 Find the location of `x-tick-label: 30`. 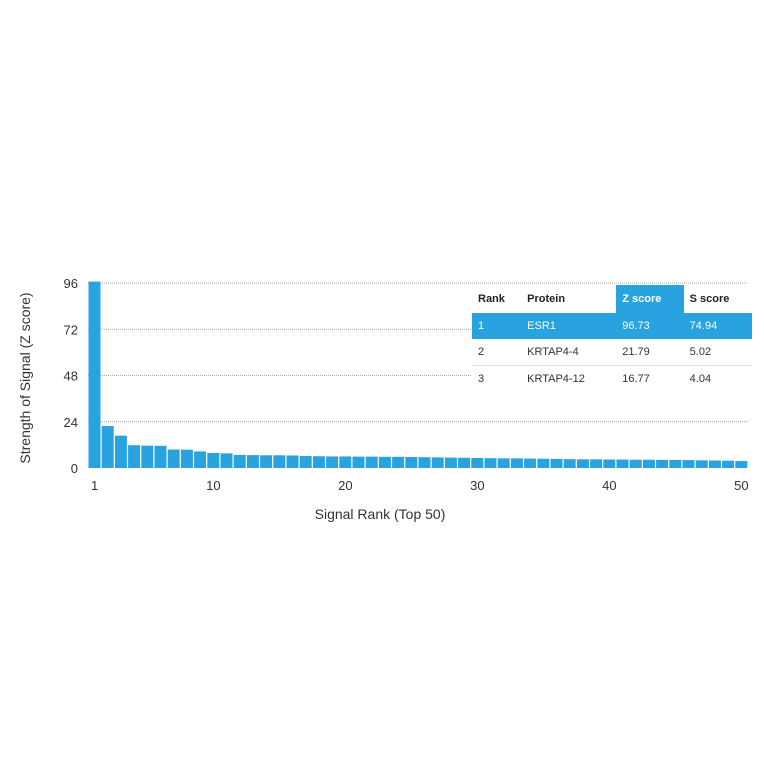

x-tick-label: 30 is located at coordinates (477, 485).